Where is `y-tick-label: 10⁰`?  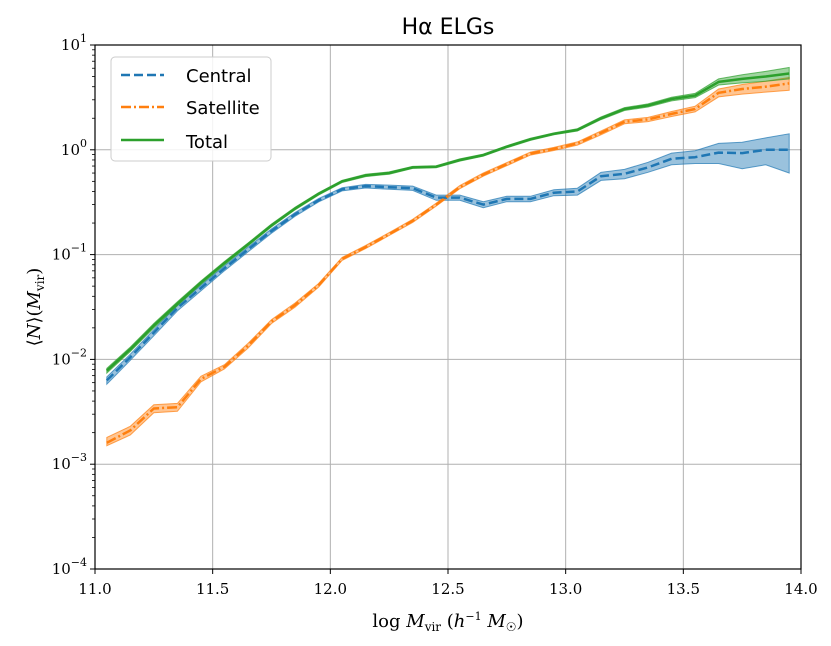 y-tick-label: 10⁰ is located at coordinates (74, 148).